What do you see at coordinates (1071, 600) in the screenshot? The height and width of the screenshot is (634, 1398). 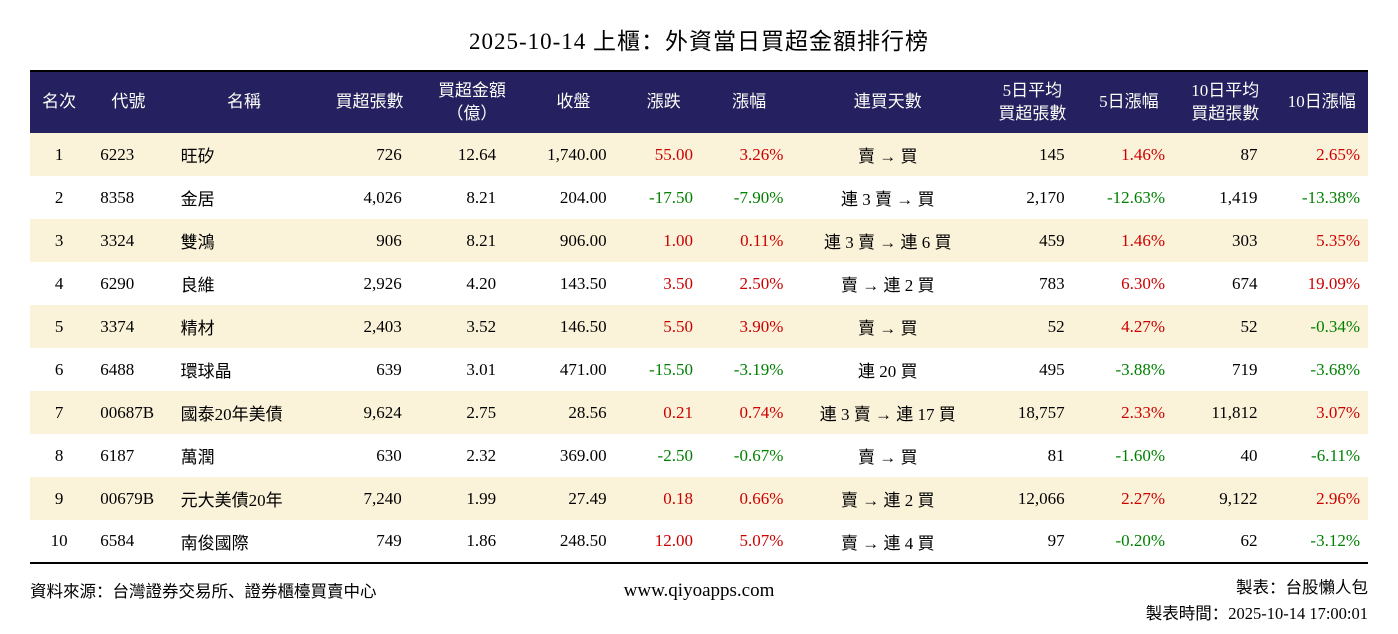 I see `credits-block: 製表：台股懶人包 製表時間：2025-10-14 17:00:01` at bounding box center [1071, 600].